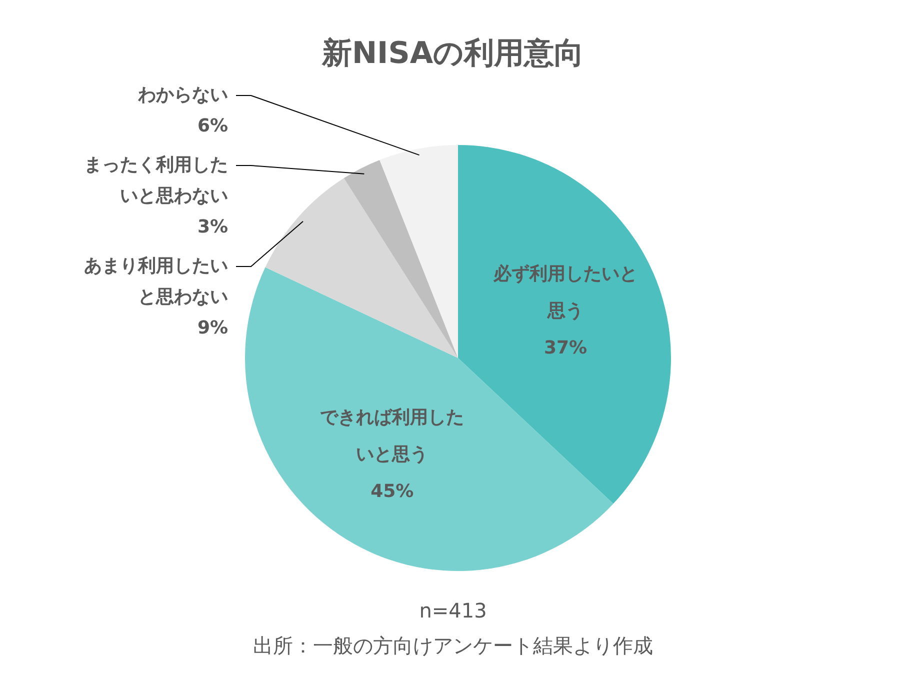  Describe the element at coordinates (565, 292) in the screenshot. I see `slice-label: 必ず利用したいと思う` at that location.